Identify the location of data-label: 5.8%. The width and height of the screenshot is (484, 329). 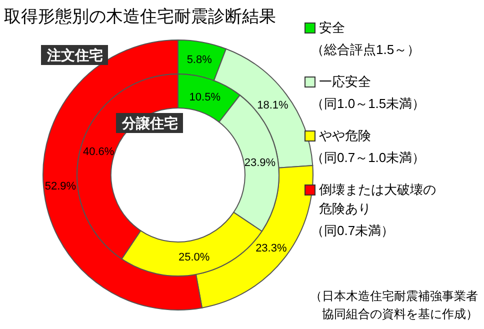
(199, 60).